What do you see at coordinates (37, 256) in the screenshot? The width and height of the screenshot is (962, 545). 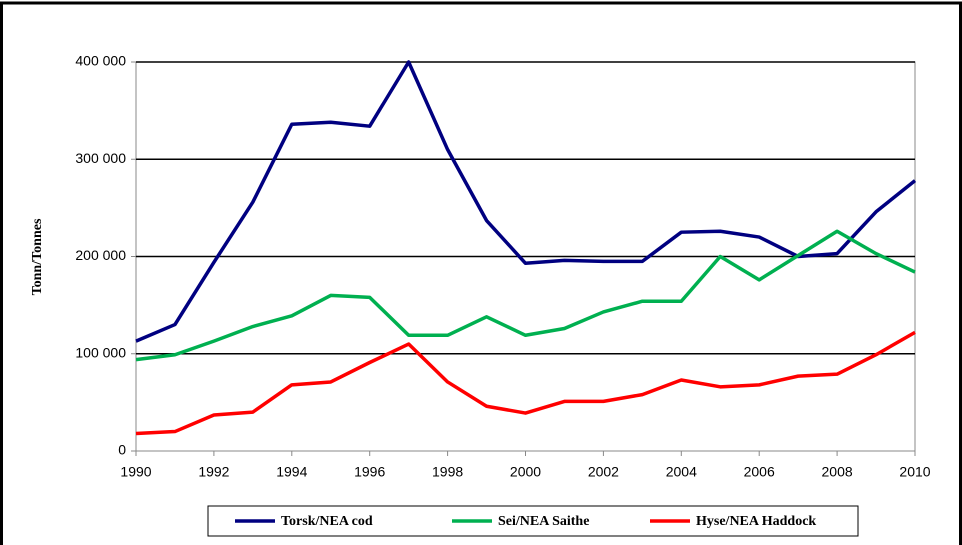 I see `y-axis-label: Tonn/Tonnes` at bounding box center [37, 256].